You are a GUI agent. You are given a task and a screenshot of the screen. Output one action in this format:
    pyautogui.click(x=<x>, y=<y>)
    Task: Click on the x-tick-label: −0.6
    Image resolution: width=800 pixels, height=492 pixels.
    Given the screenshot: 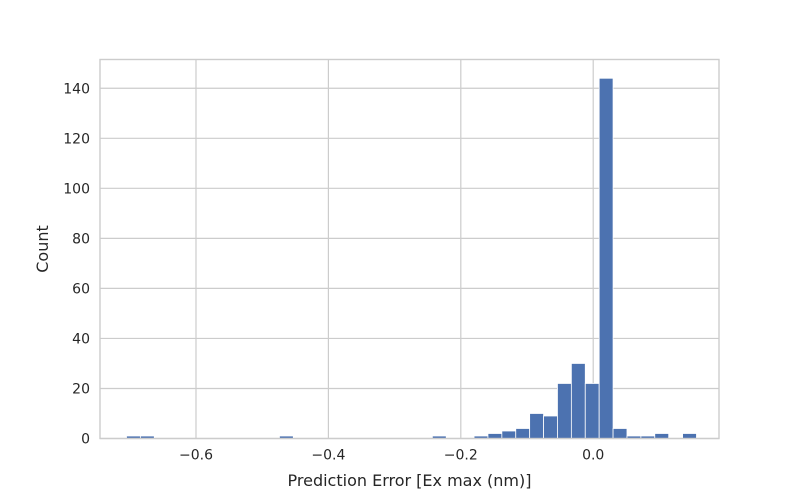 What is the action you would take?
    pyautogui.click(x=196, y=456)
    